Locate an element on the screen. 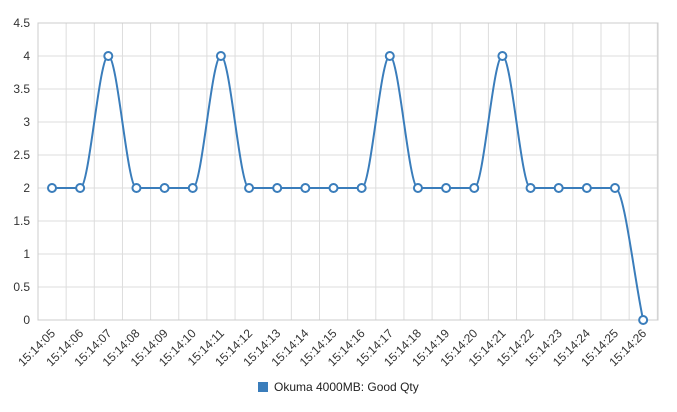  y-tick-label: 2 is located at coordinates (26, 188).